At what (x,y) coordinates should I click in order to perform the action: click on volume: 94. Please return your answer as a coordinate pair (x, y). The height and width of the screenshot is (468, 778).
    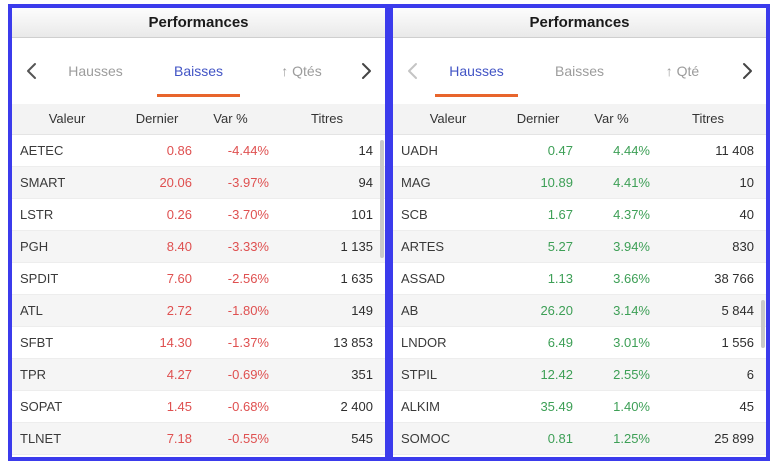
    Looking at the image, I should click on (327, 182).